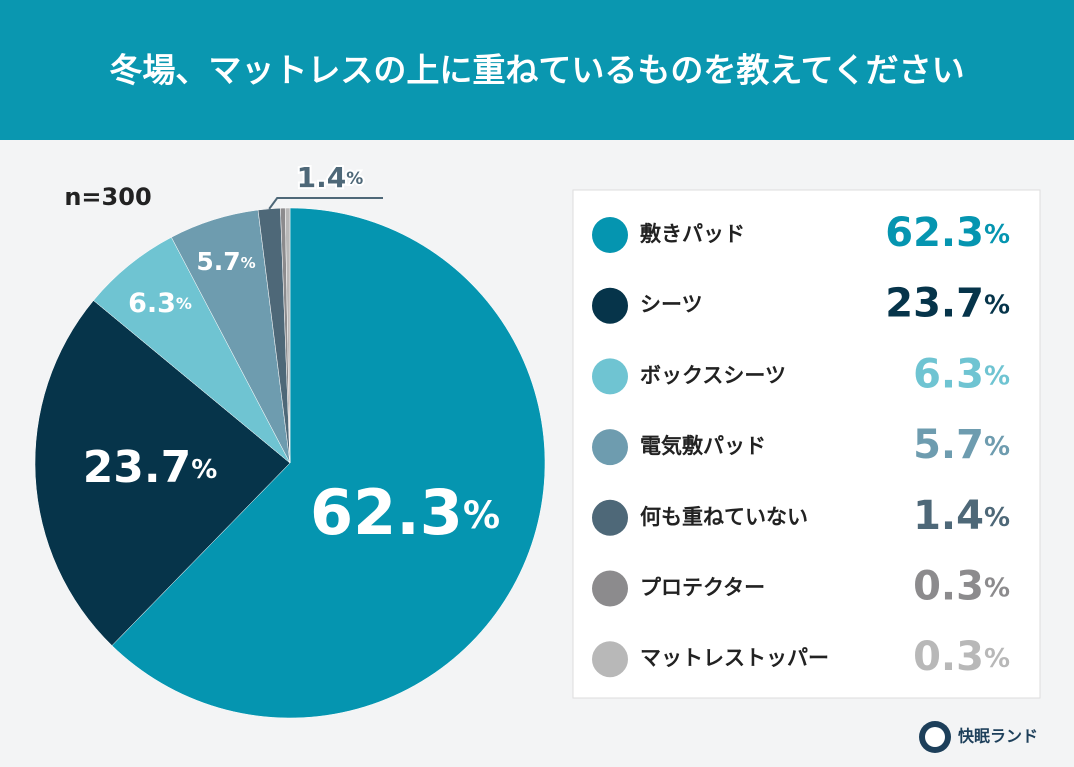 The width and height of the screenshot is (1074, 767). What do you see at coordinates (961, 516) in the screenshot?
I see `legend-value: 1.4%` at bounding box center [961, 516].